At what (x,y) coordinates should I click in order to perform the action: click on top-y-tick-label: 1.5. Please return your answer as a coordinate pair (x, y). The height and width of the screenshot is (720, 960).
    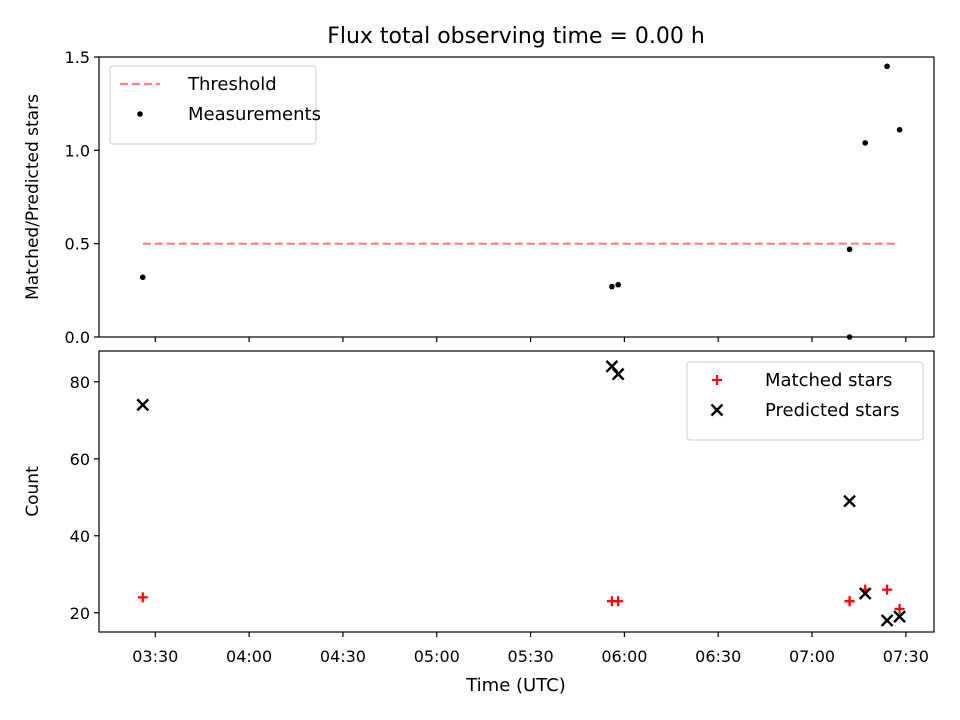
    Looking at the image, I should click on (77, 57).